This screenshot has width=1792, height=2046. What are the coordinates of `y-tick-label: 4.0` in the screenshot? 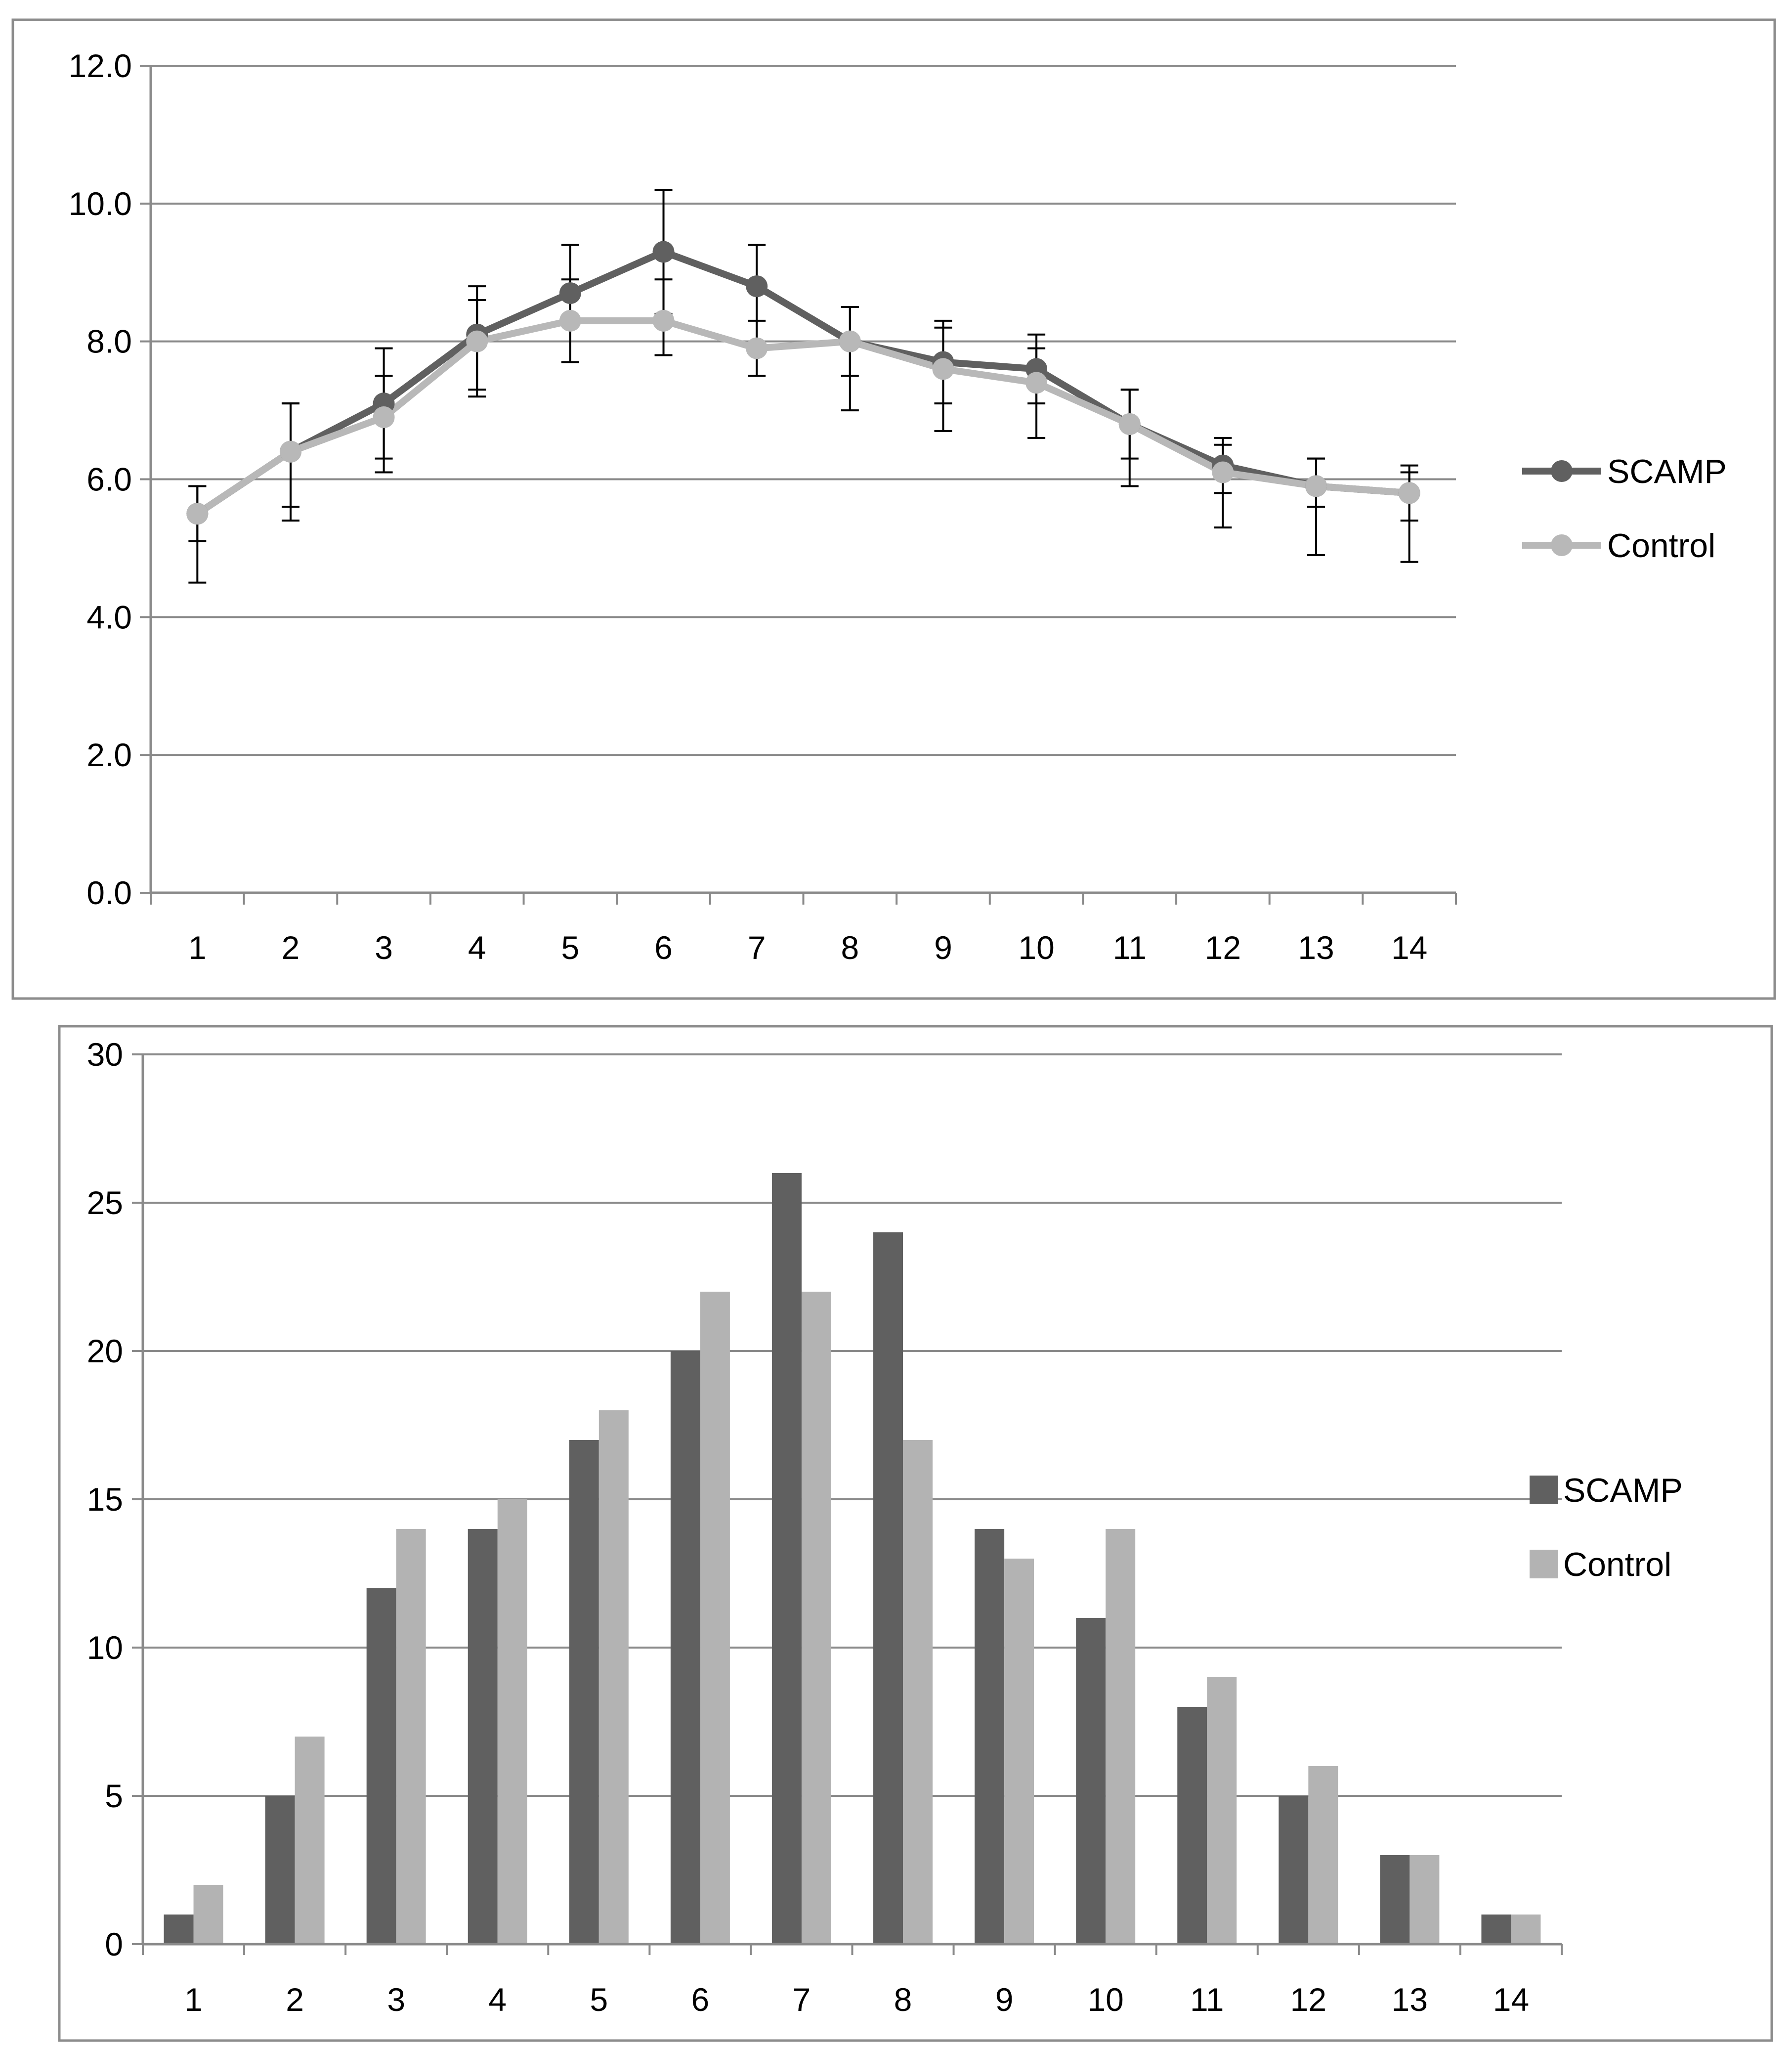 It's located at (109, 617).